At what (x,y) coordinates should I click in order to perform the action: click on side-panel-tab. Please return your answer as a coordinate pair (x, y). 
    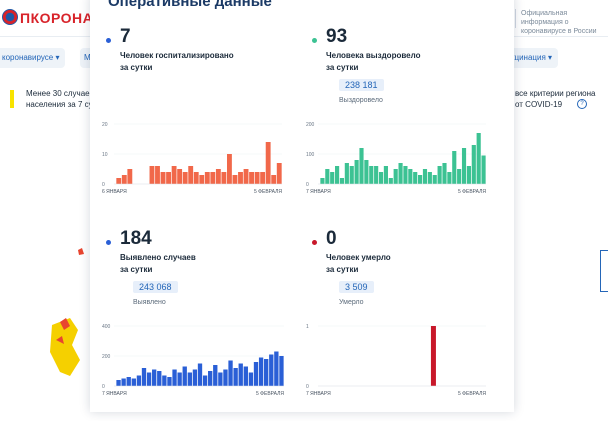
    Looking at the image, I should click on (604, 271).